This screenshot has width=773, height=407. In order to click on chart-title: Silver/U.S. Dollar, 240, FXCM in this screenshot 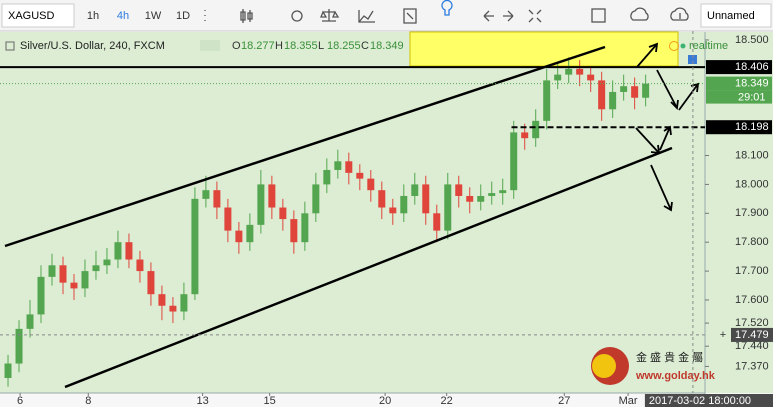, I will do `click(92, 46)`.